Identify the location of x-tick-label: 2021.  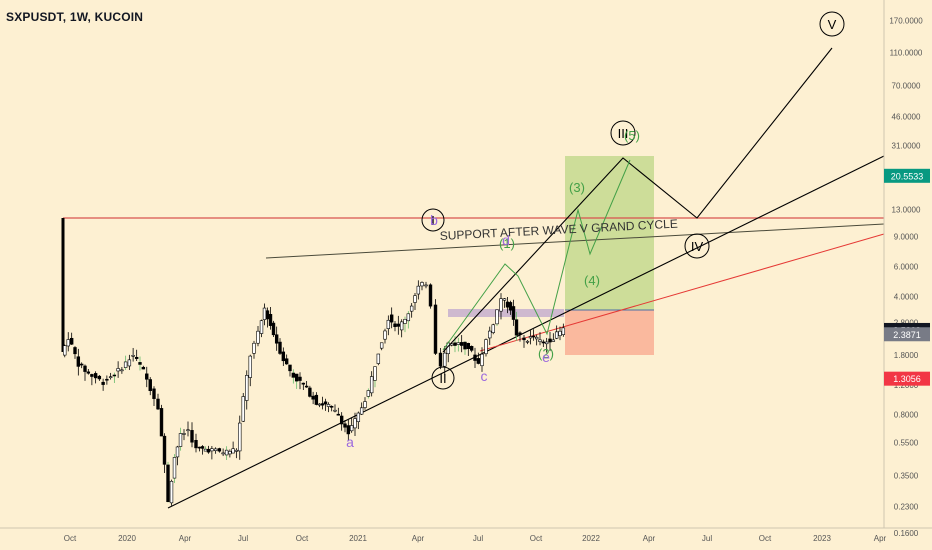
(358, 538).